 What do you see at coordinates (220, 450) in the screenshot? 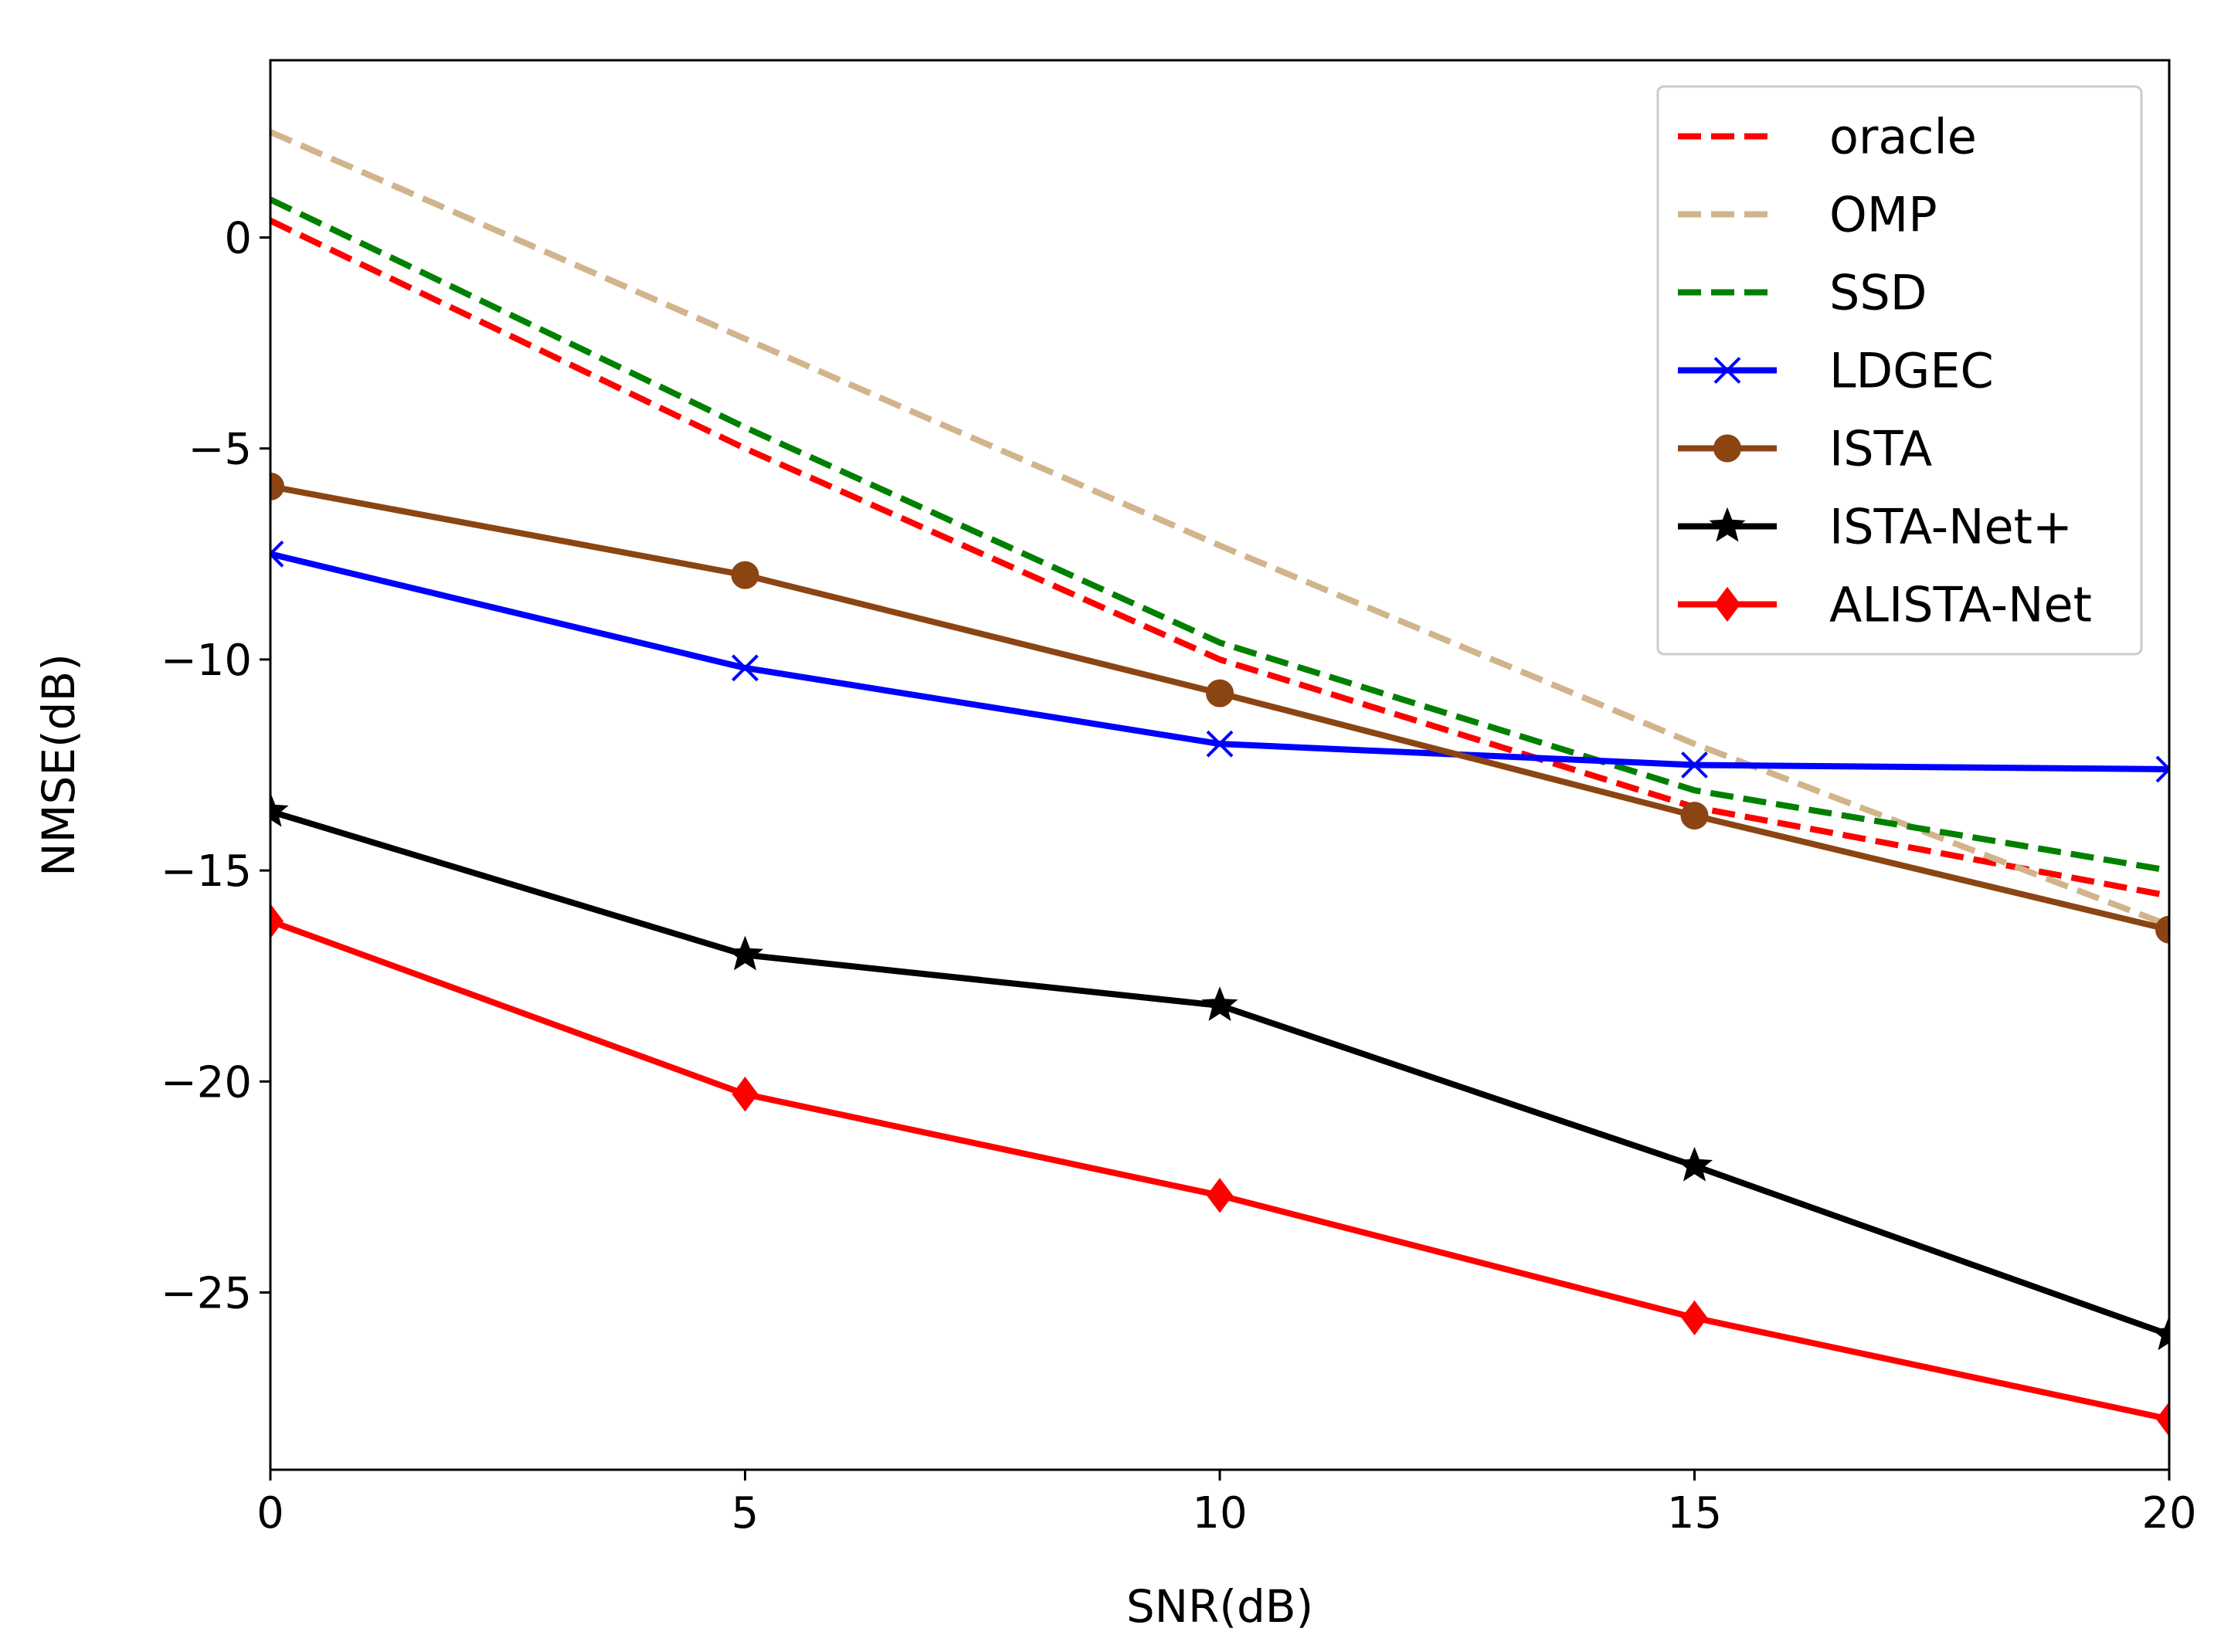
I see `y-tick-label: −5` at bounding box center [220, 450].